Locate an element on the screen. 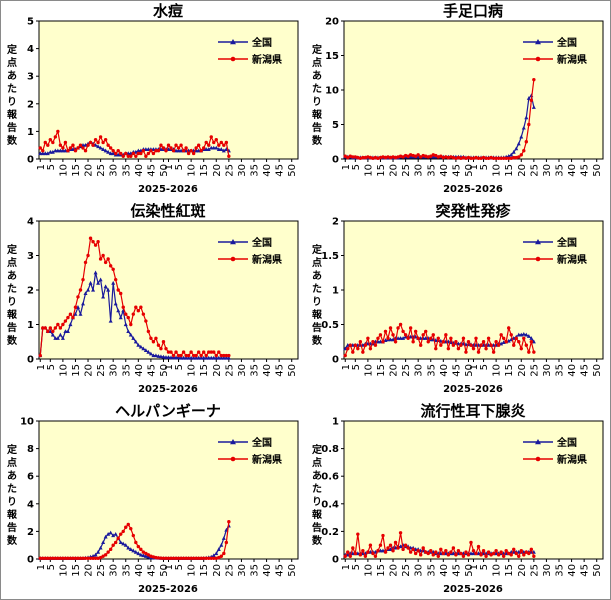  x-axis-label: 2025-2026 is located at coordinates (473, 189).